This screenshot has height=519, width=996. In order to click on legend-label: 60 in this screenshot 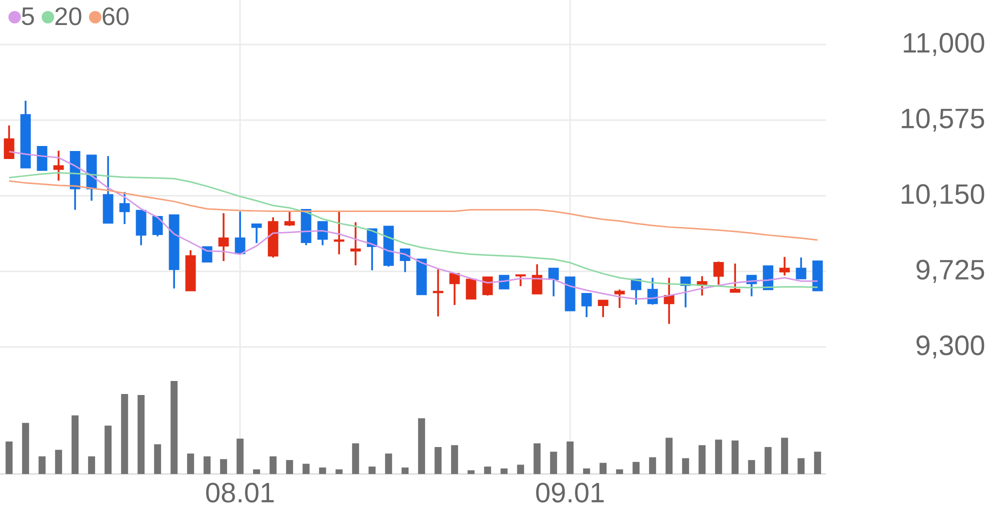, I will do `click(115, 16)`.